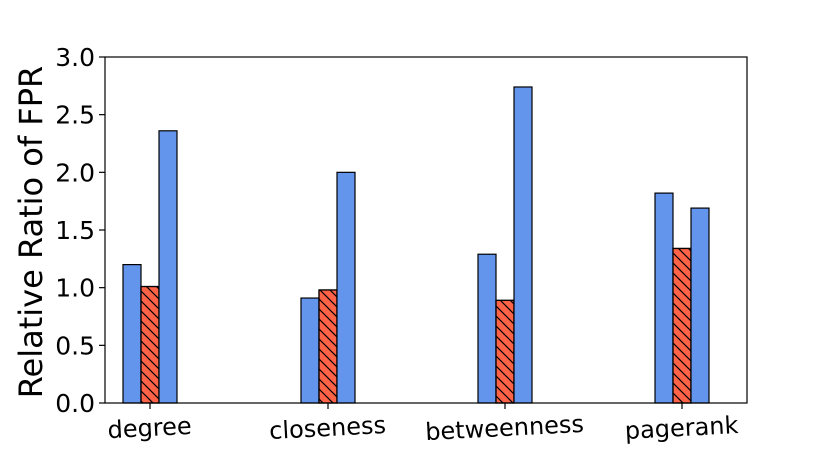 The image size is (830, 453). I want to click on x-tick-label: closeness, so click(328, 428).